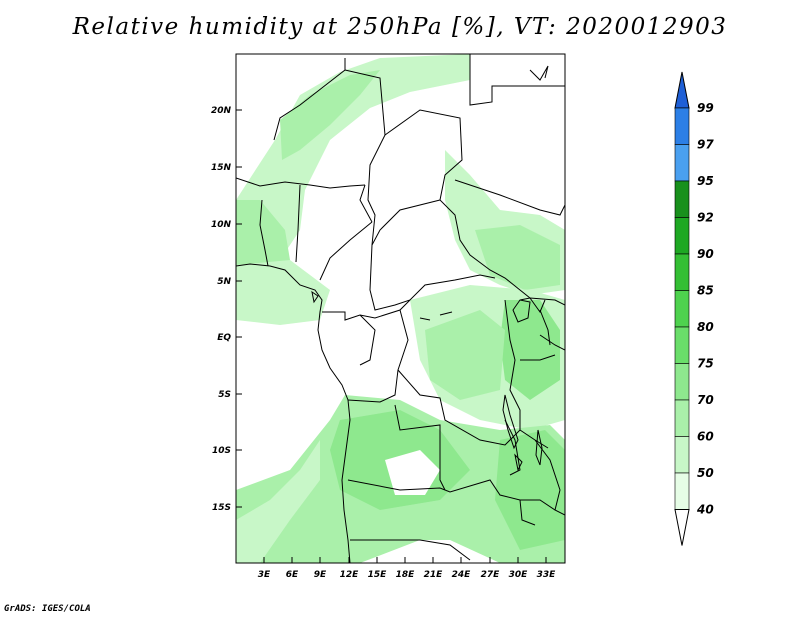  I want to click on colorbar-bottom-arrow, so click(682, 527).